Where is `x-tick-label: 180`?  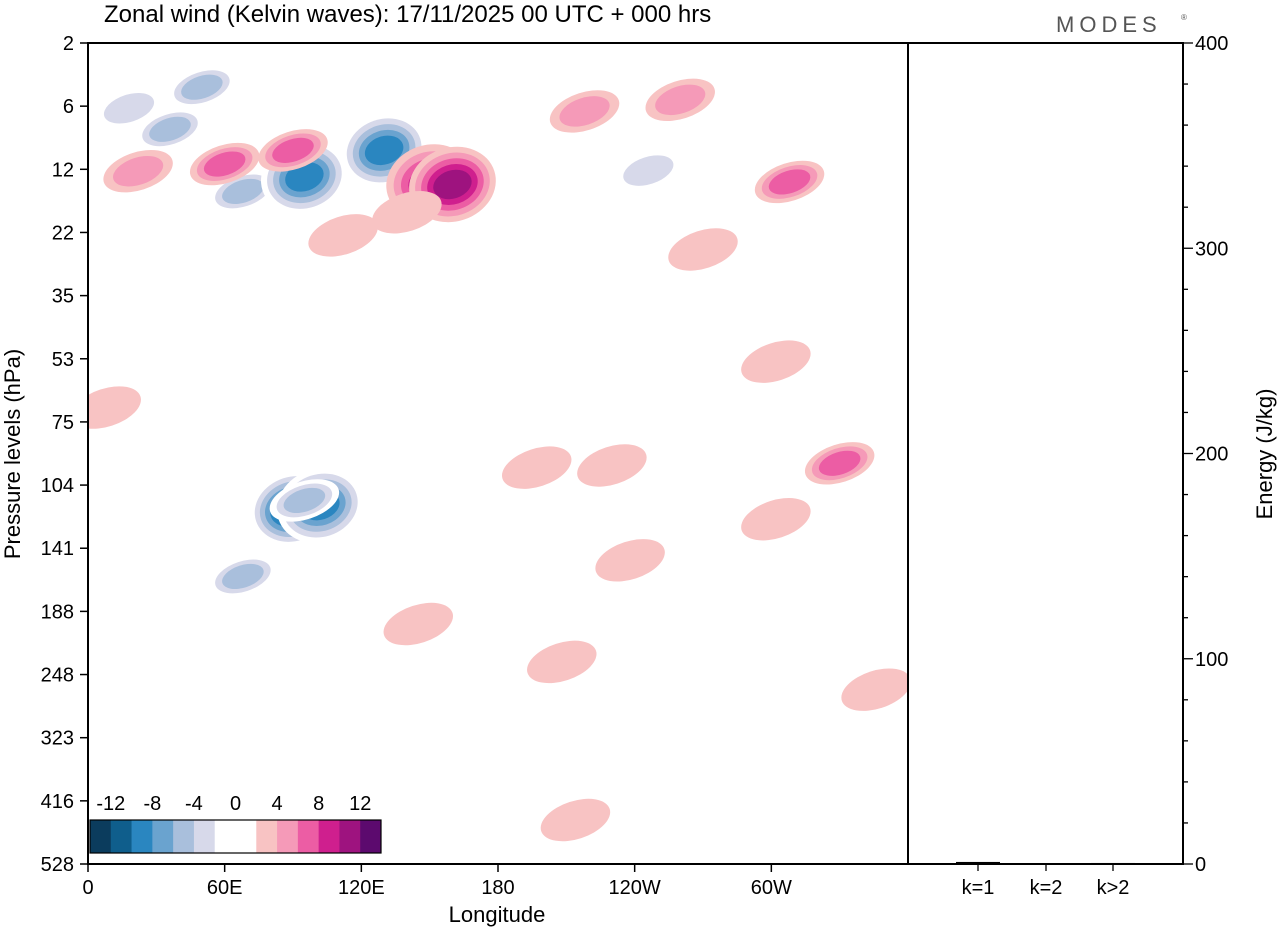
x-tick-label: 180 is located at coordinates (497, 888).